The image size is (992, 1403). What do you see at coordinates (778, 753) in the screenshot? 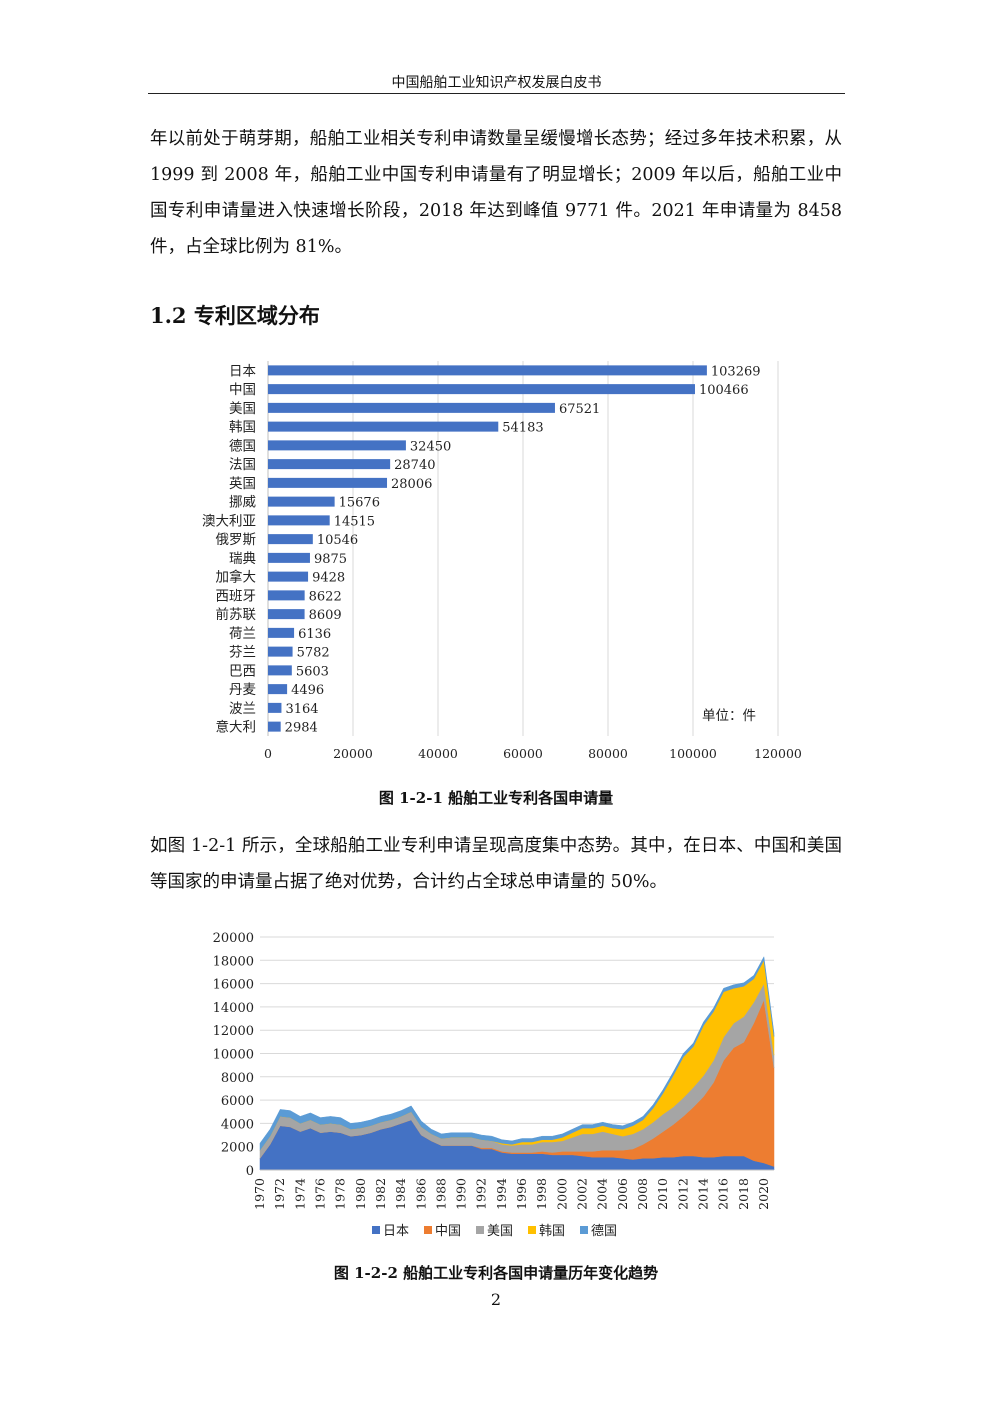
I see `bar-x-tick-label: 120000` at bounding box center [778, 753].